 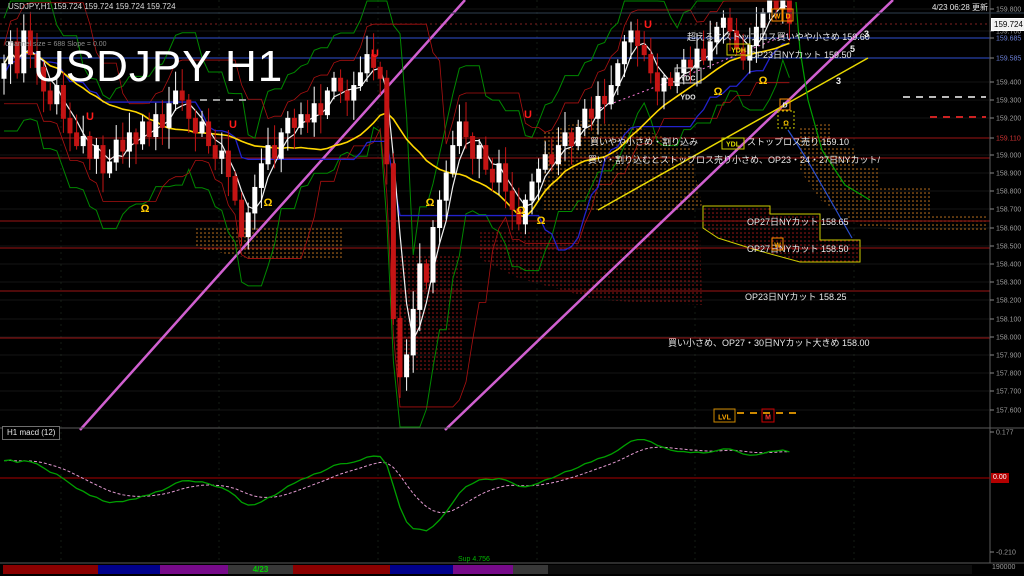 What do you see at coordinates (798, 222) in the screenshot?
I see `annotation-text: OP27日NYカット 158.65` at bounding box center [798, 222].